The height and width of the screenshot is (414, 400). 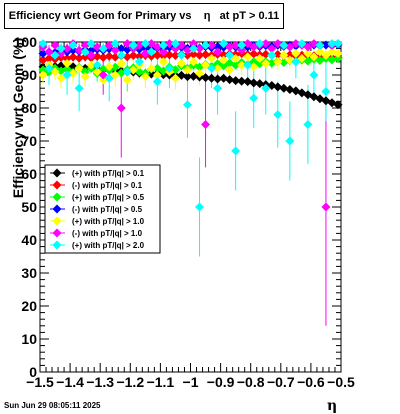 I want to click on y-tick-label: 20, so click(x=29, y=306).